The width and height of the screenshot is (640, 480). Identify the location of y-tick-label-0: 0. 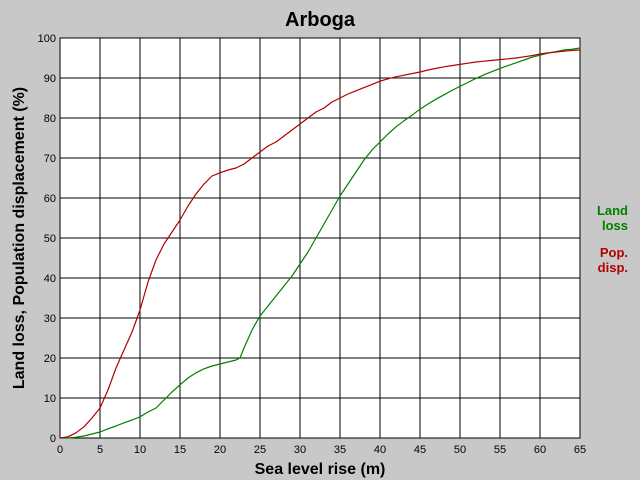
(53, 439).